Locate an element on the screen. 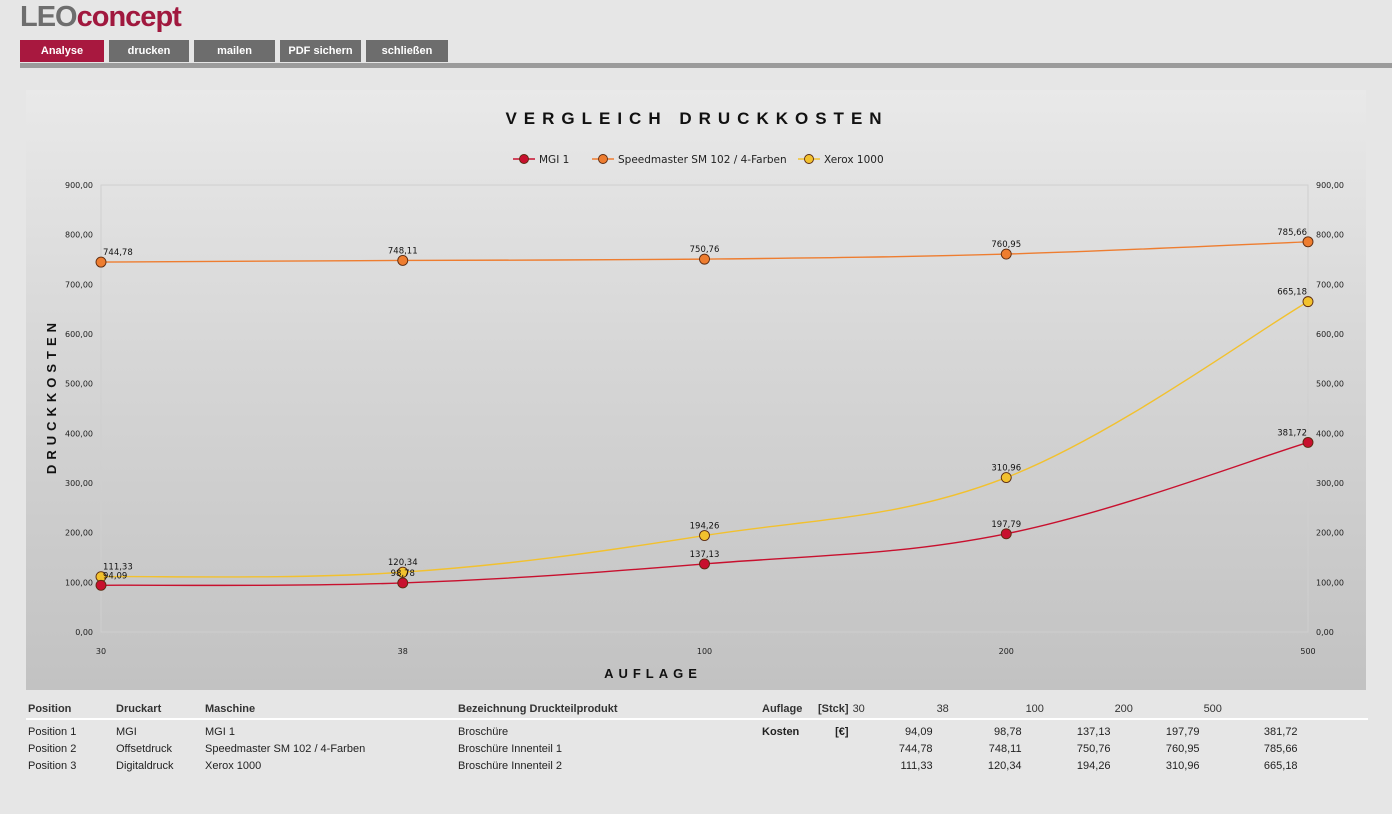  data-label: 381,72 is located at coordinates (1292, 433).